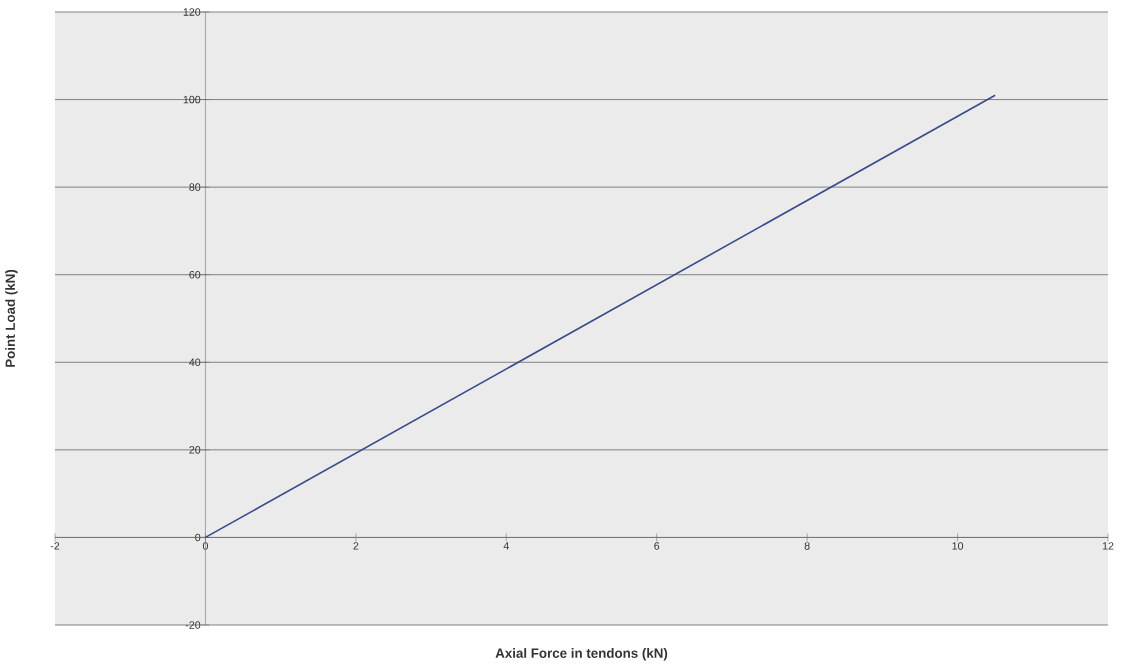 The height and width of the screenshot is (667, 1130). I want to click on x-tick-label: -2, so click(55, 546).